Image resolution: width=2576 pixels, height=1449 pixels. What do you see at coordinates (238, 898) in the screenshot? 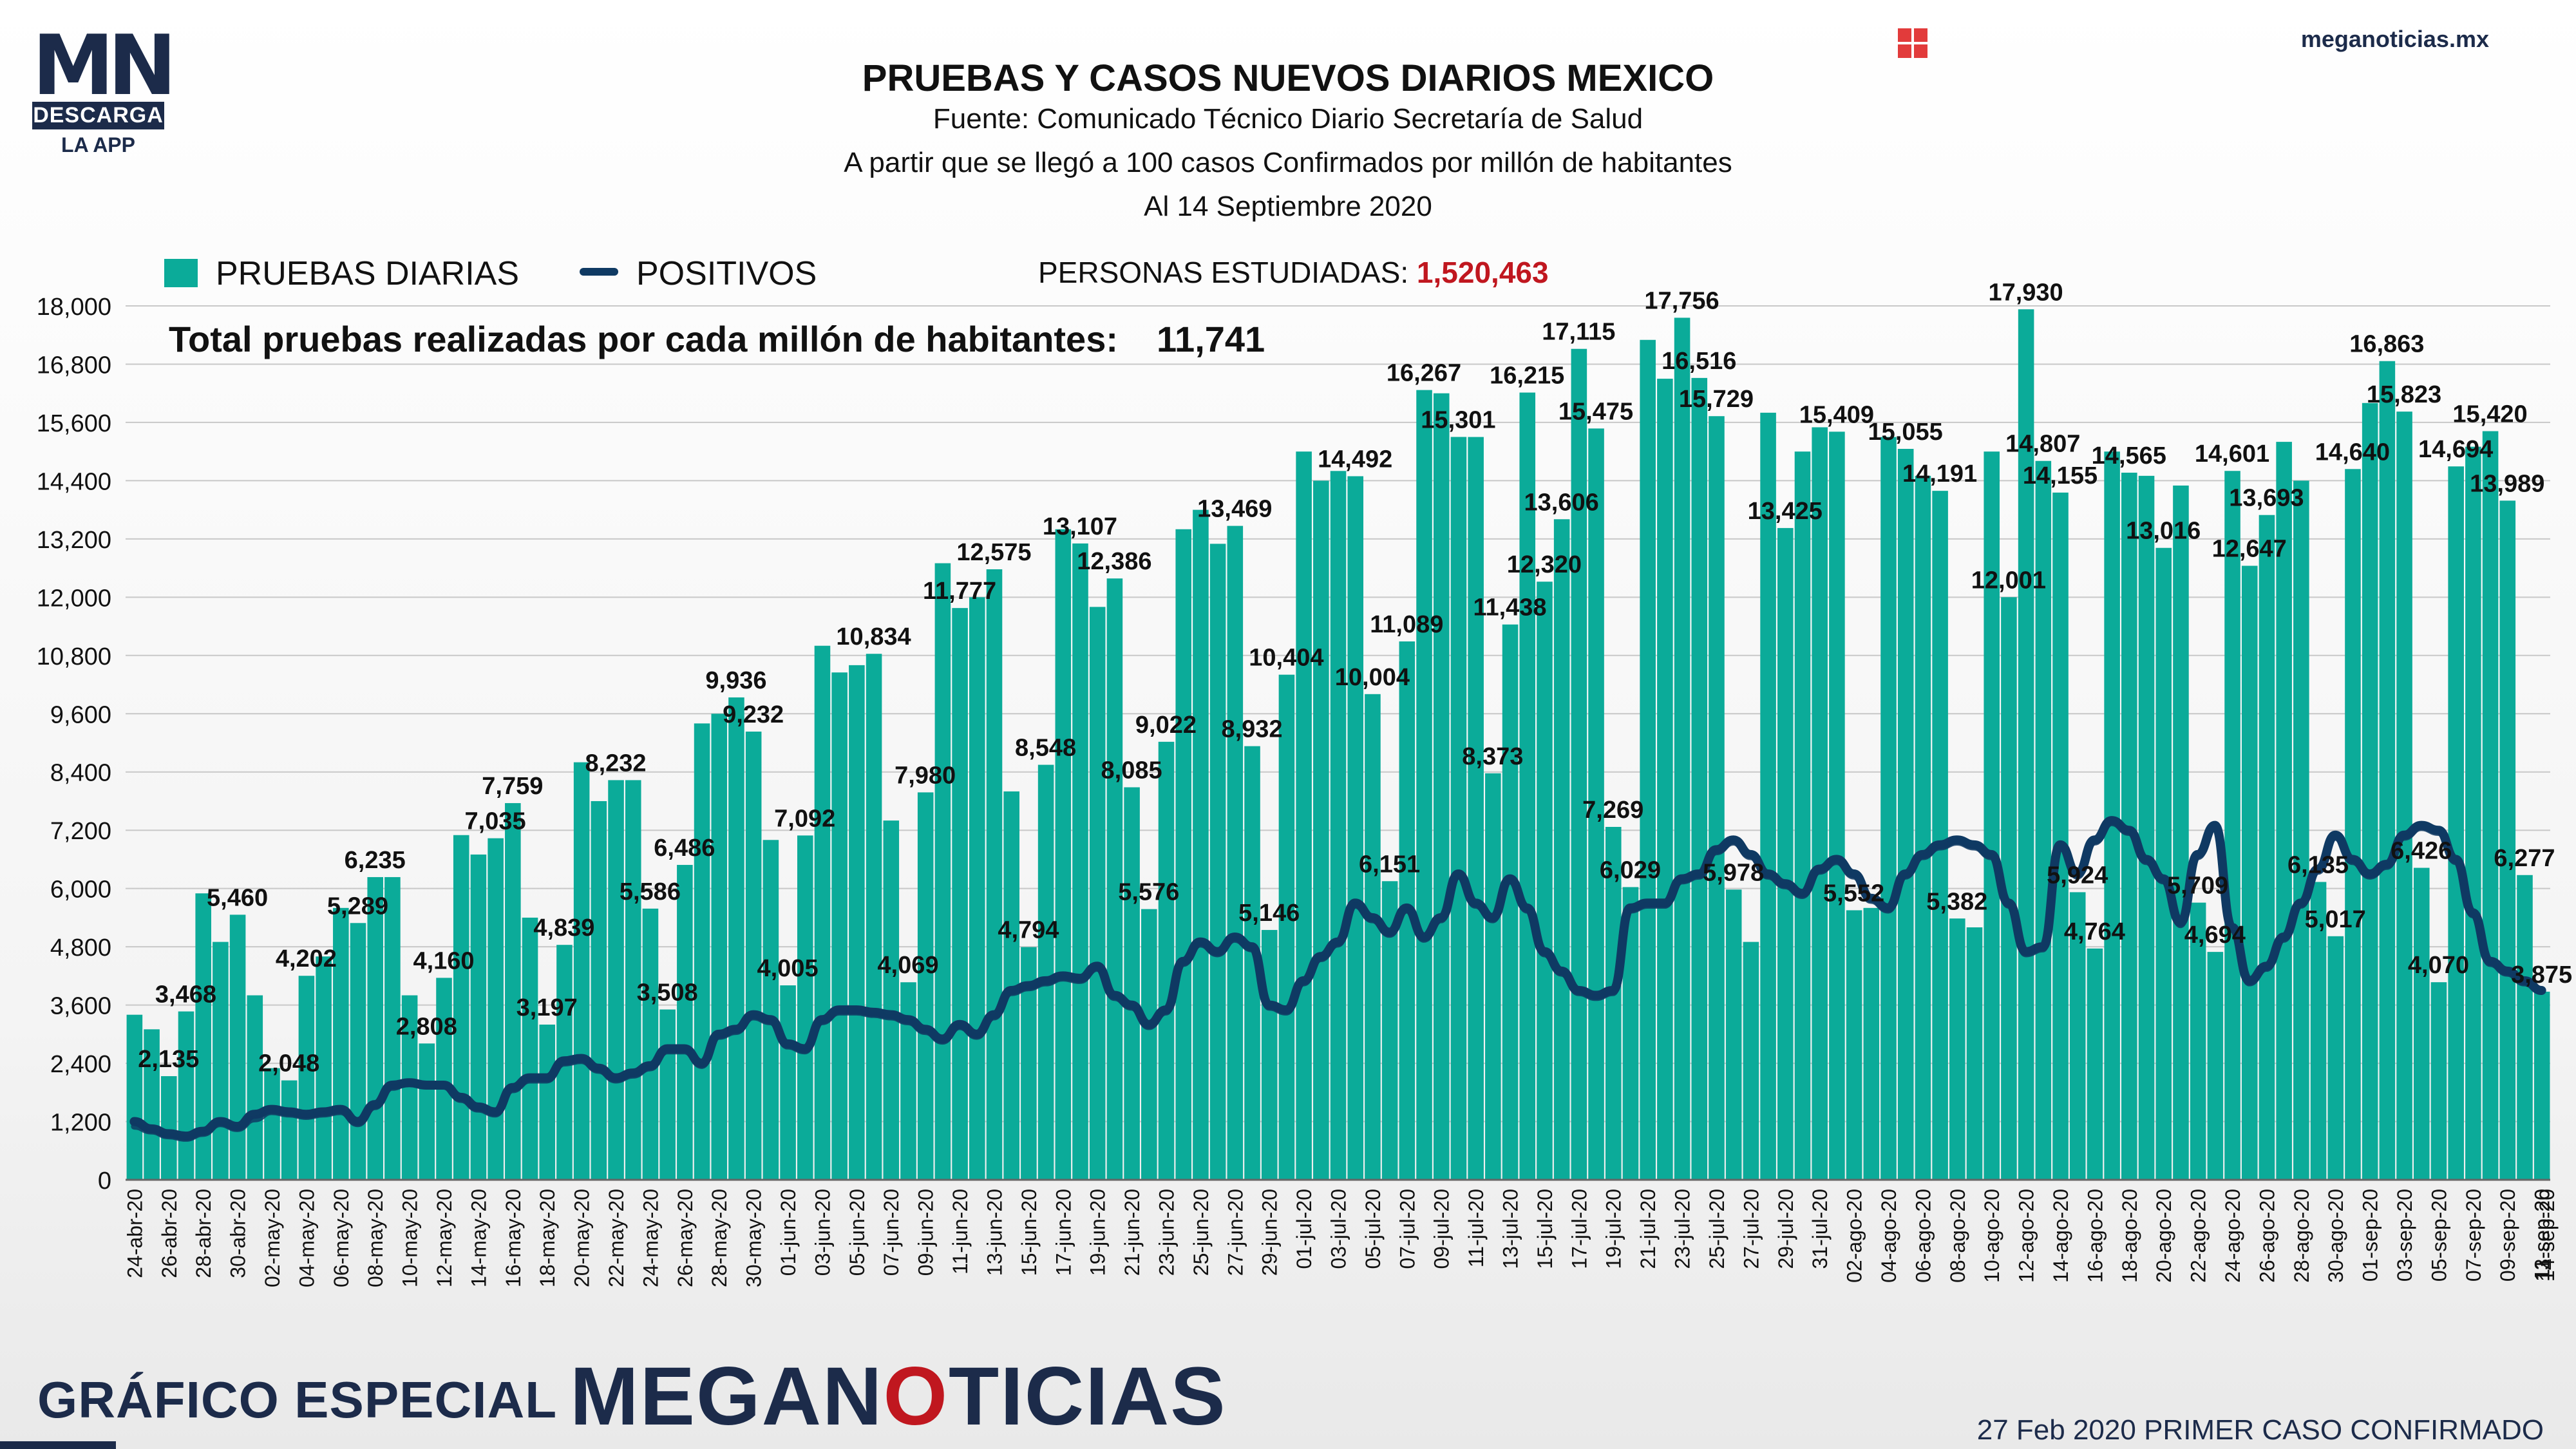
I see `bar-value-label: 5,460` at bounding box center [238, 898].